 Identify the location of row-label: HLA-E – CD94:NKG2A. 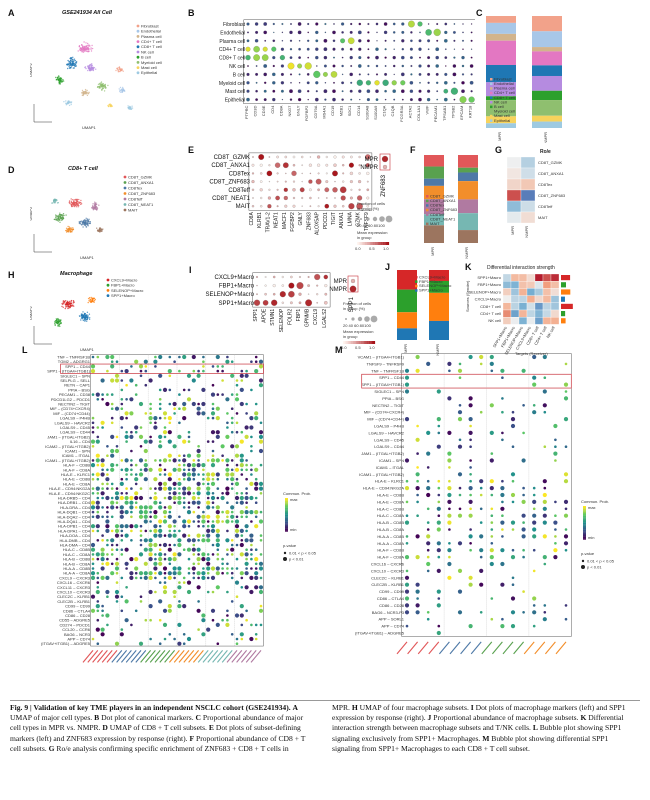
(383, 488).